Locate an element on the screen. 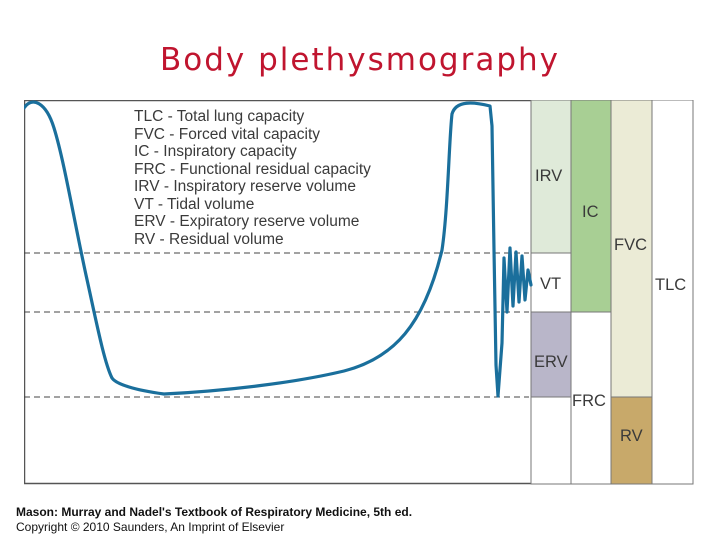 The image size is (720, 540). tlc-bar is located at coordinates (672, 292).